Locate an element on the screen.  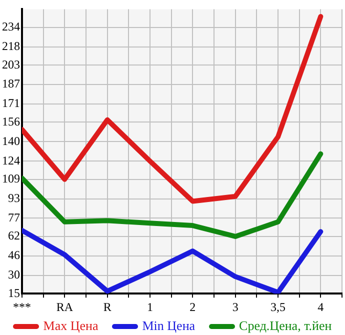
legend-label: Max Цена is located at coordinates (70, 326).